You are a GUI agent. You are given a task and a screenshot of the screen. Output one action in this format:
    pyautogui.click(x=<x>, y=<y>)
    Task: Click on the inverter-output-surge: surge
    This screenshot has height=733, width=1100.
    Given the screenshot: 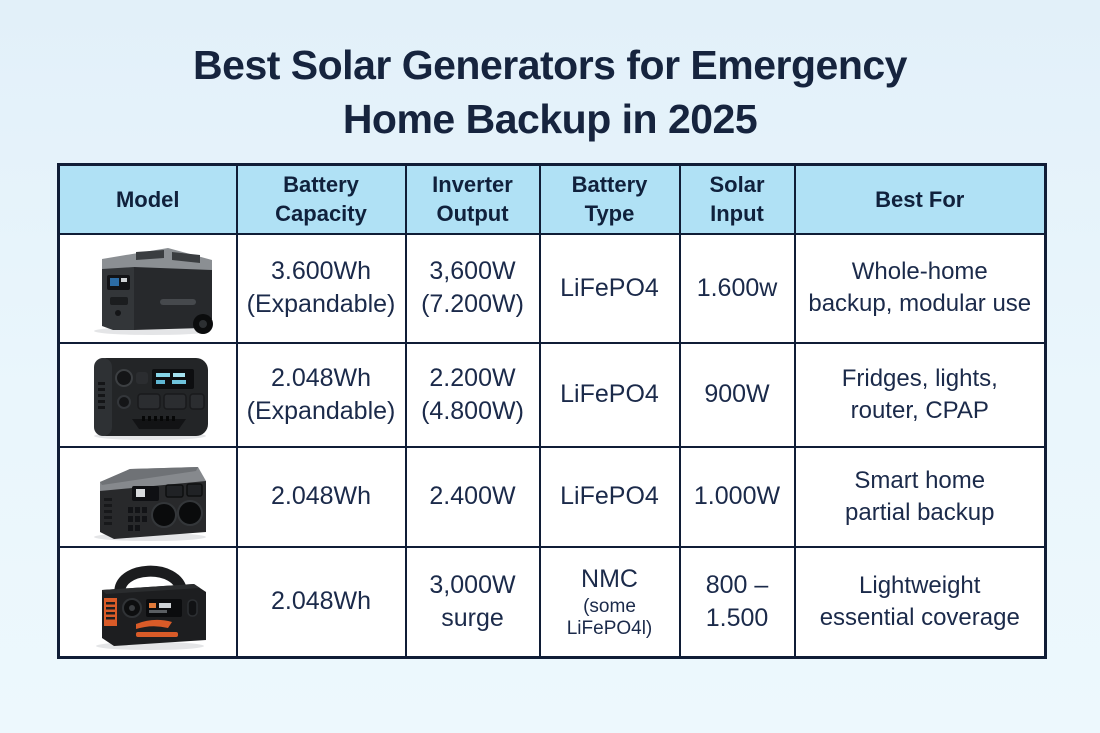 What is the action you would take?
    pyautogui.click(x=472, y=617)
    